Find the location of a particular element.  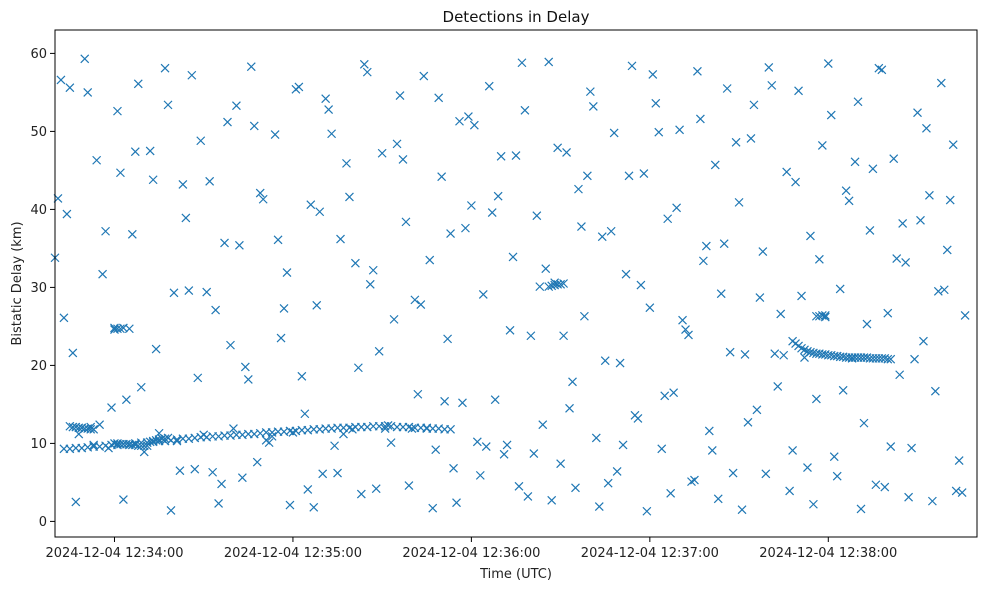

x-tick-label: 2024-12-04 12:38:00 is located at coordinates (828, 553).